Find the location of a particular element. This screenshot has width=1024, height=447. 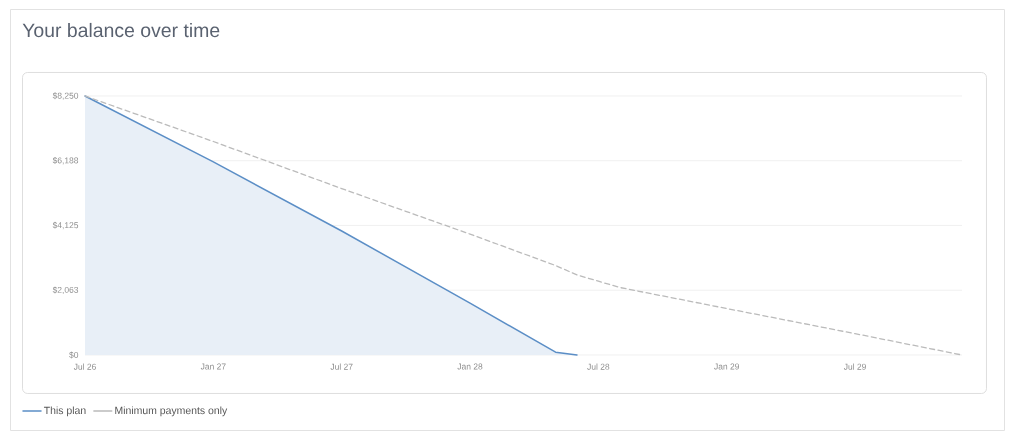

legend-label: Minimum payments only is located at coordinates (171, 411).